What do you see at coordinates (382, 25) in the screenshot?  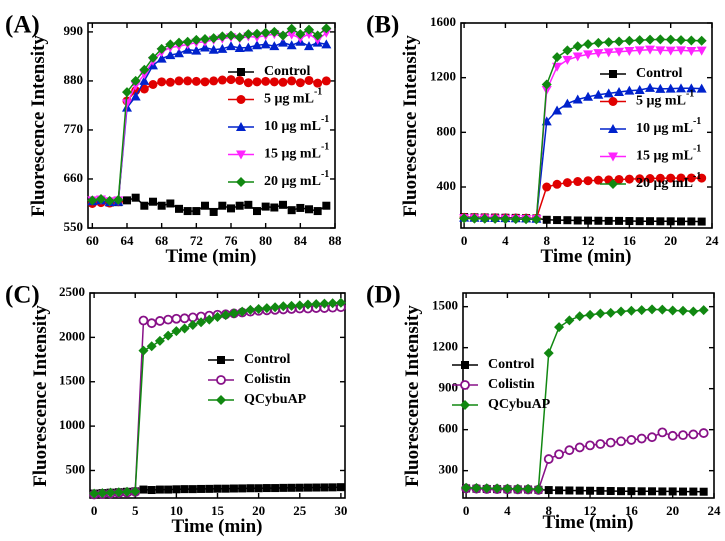 I see `panel-2-label: (B)` at bounding box center [382, 25].